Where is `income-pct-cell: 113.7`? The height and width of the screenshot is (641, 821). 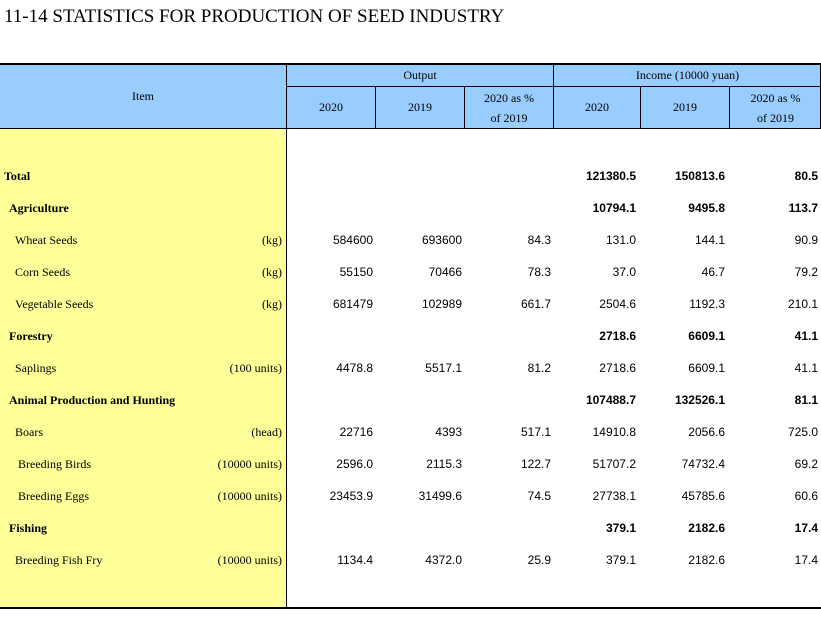 income-pct-cell: 113.7 is located at coordinates (803, 208).